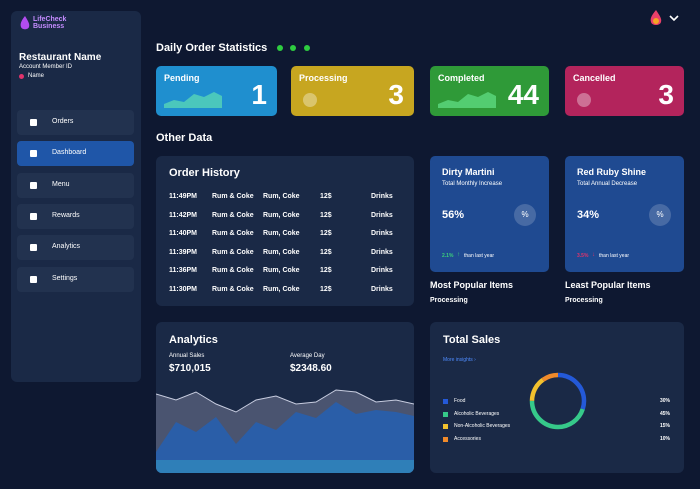 The image size is (700, 489). Describe the element at coordinates (183, 271) in the screenshot. I see `order-cell: 11:36PM` at that location.